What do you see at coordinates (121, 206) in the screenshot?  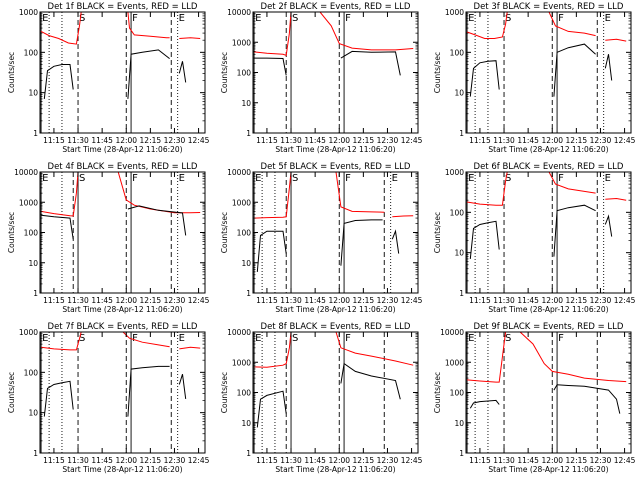 I see `series-group` at bounding box center [121, 206].